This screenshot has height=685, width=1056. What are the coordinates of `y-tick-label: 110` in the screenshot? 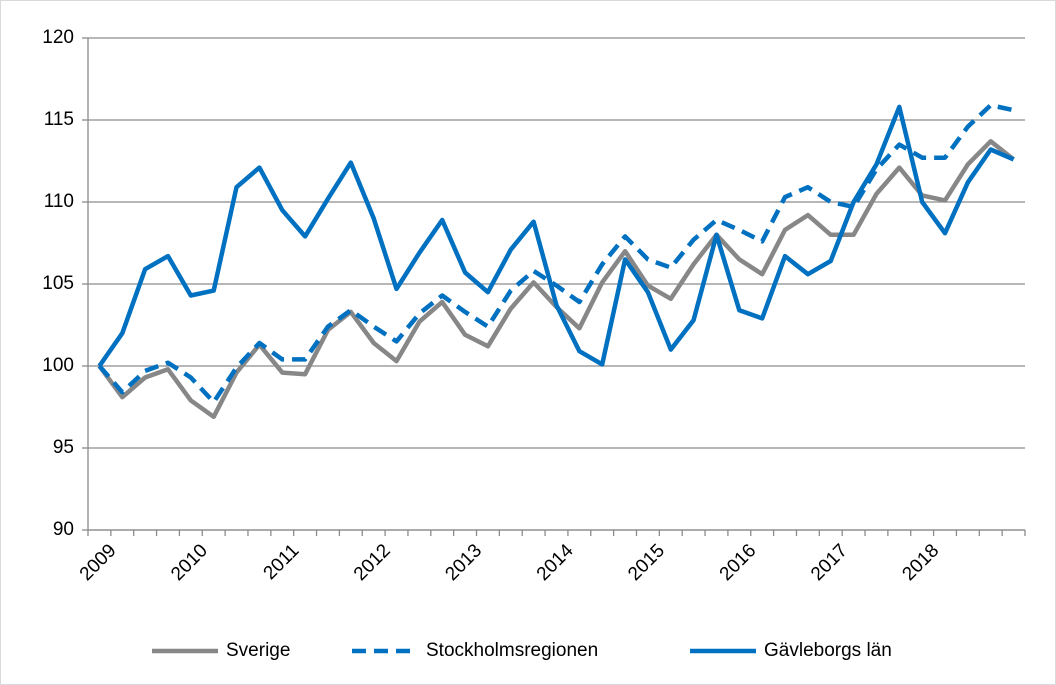 It's located at (59, 201).